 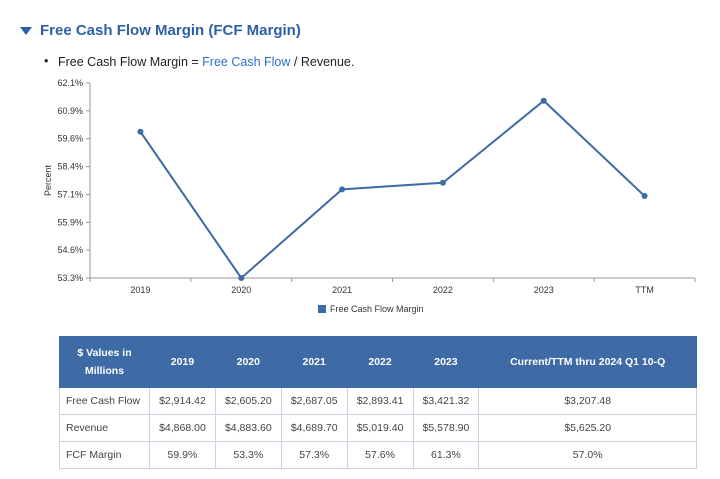 I want to click on x-tick-label: 2019, so click(x=140, y=290).